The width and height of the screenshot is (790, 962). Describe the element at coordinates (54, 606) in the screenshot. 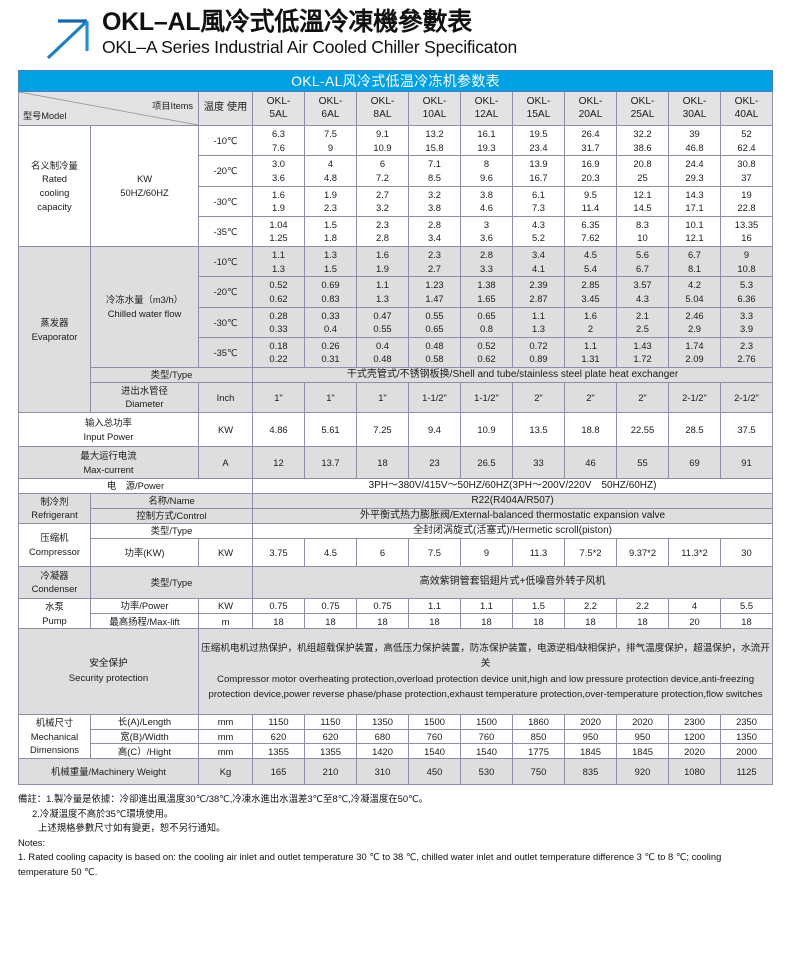

I see `pump-label-cn: 水泵` at that location.